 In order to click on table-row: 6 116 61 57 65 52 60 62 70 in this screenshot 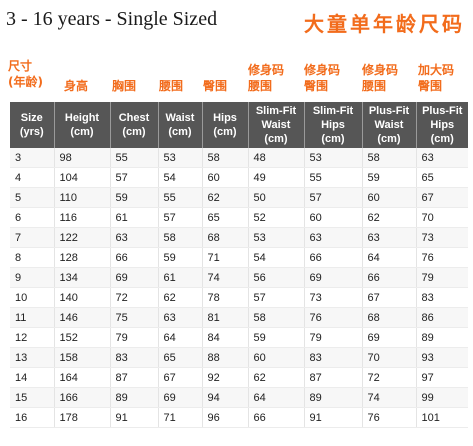, I will do `click(239, 217)`.